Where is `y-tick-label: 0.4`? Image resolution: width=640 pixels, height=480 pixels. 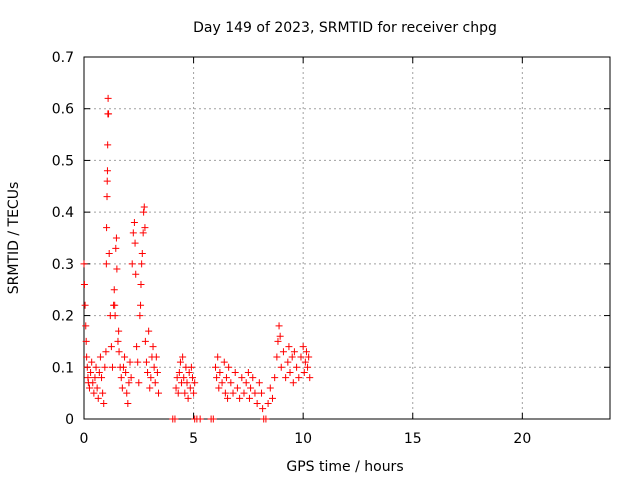 y-tick-label: 0.4 is located at coordinates (63, 213).